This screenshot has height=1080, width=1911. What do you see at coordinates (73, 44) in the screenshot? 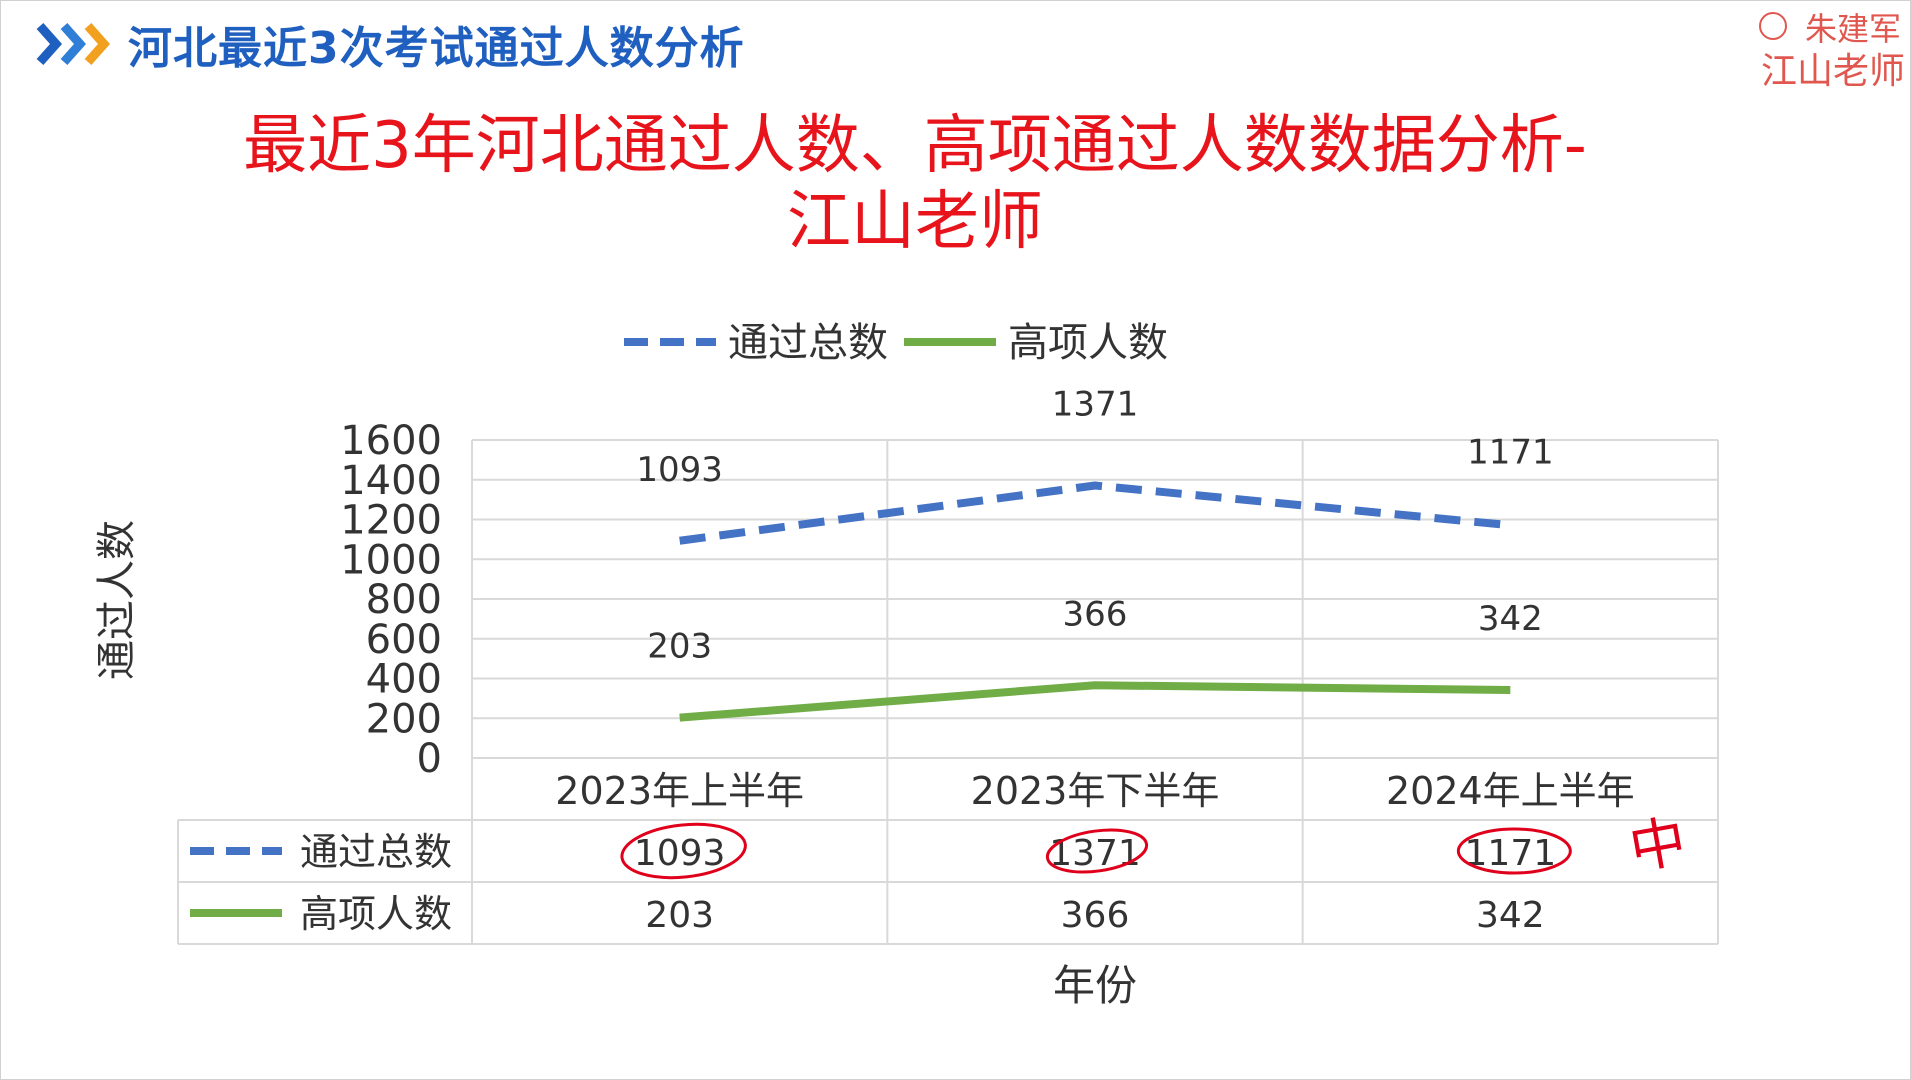
I see `chevrons-icon` at bounding box center [73, 44].